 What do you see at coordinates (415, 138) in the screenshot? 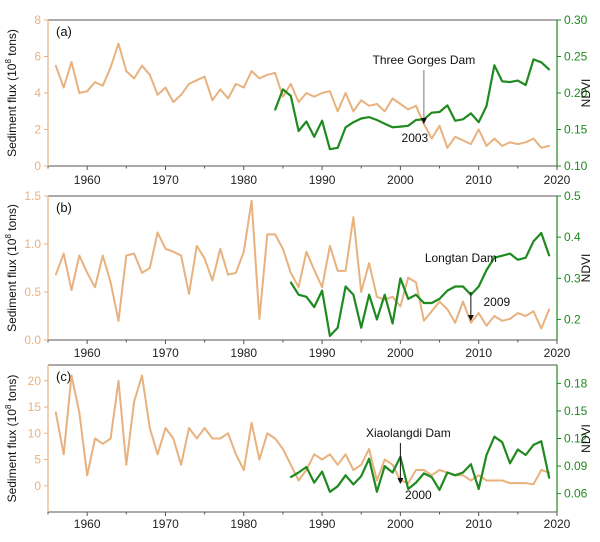
I see `dam-year-label: 2003` at bounding box center [415, 138].